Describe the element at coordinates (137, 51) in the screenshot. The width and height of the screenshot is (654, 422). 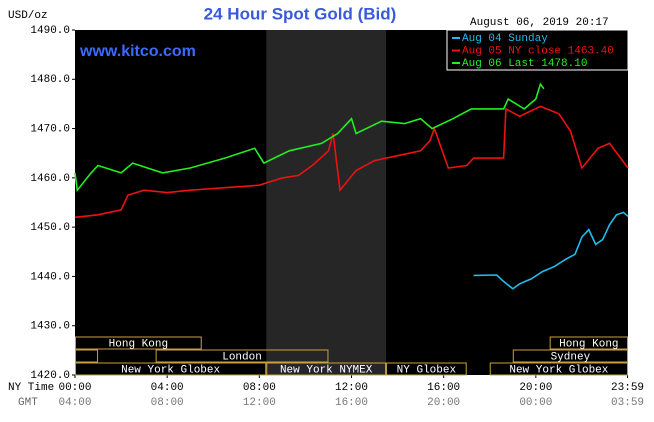
I see `watermark: www.kitco.com` at that location.